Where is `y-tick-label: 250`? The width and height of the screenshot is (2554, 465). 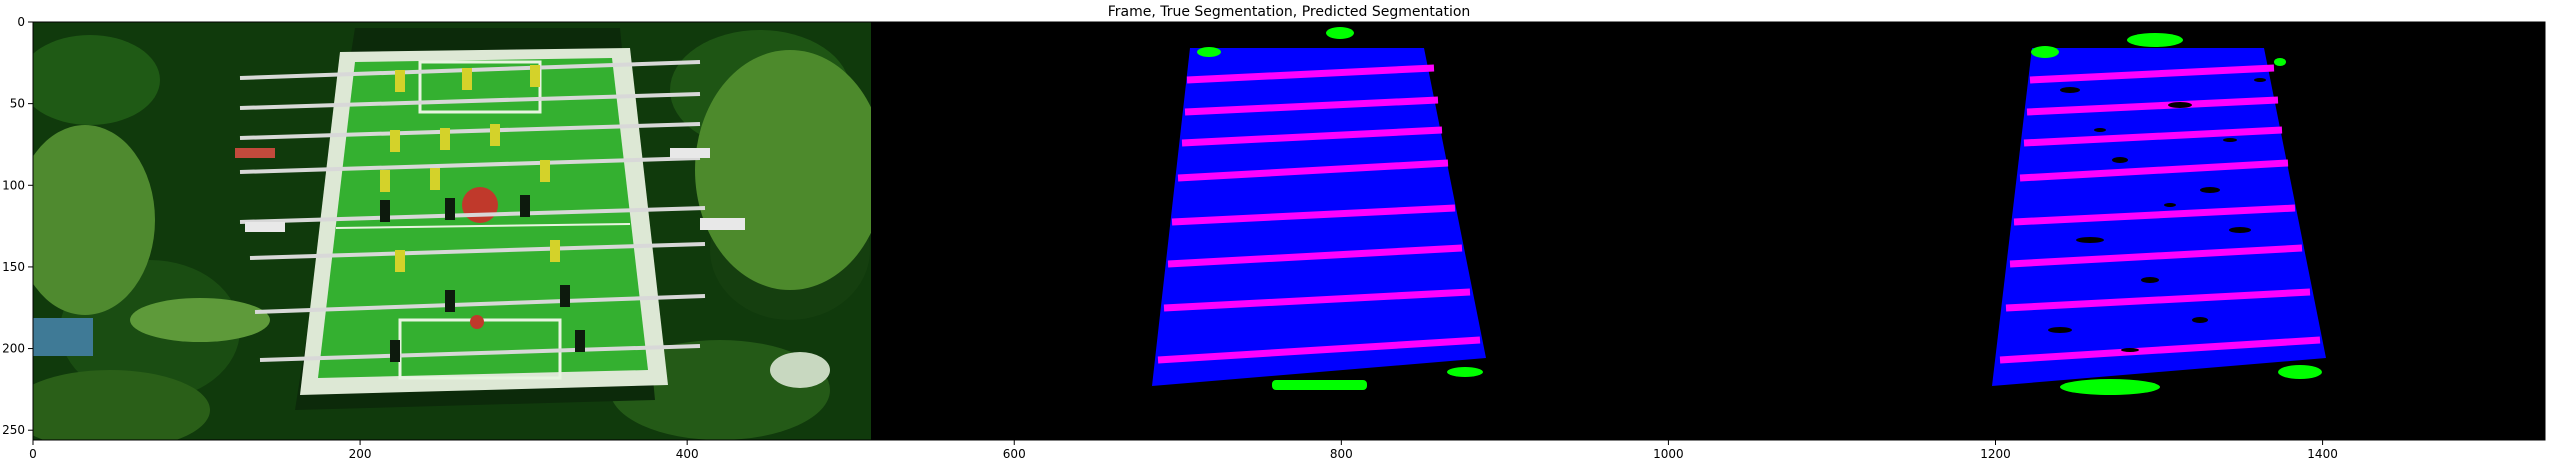
y-tick-label: 250 is located at coordinates (13, 430).